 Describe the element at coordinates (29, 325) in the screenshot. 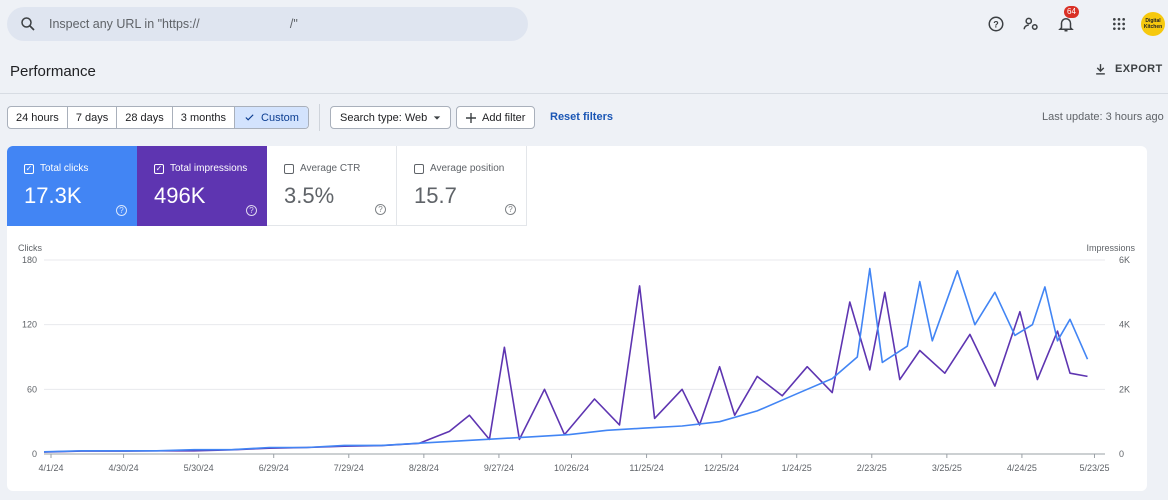

I see `y-tick-label: 120` at that location.